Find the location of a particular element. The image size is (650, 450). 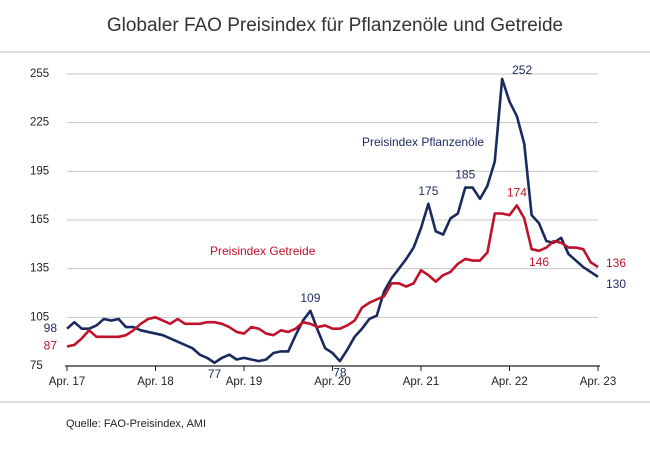

data-label: 146 is located at coordinates (539, 262).